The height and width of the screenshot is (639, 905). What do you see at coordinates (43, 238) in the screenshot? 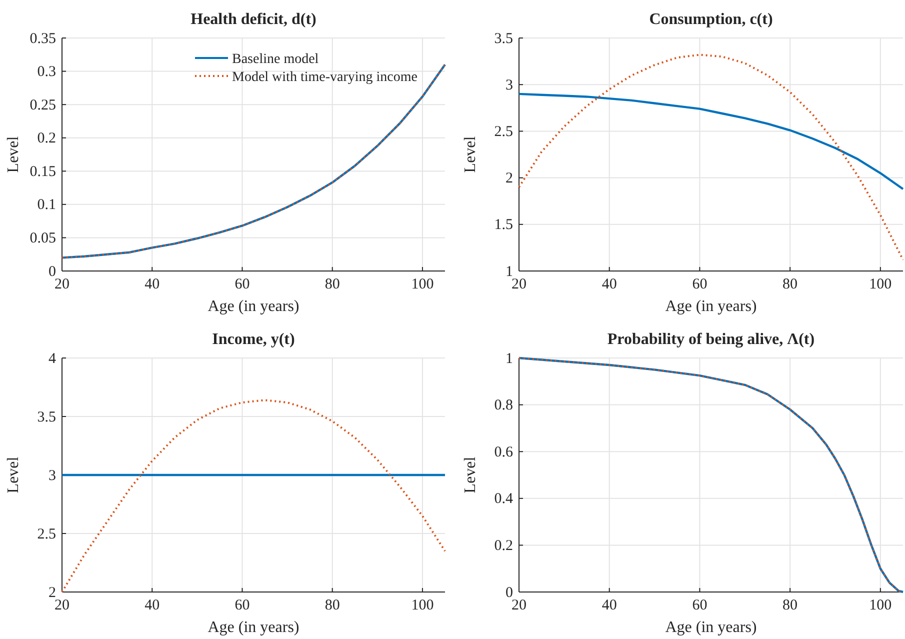
I see `y-tick-label: 0.05` at bounding box center [43, 238].